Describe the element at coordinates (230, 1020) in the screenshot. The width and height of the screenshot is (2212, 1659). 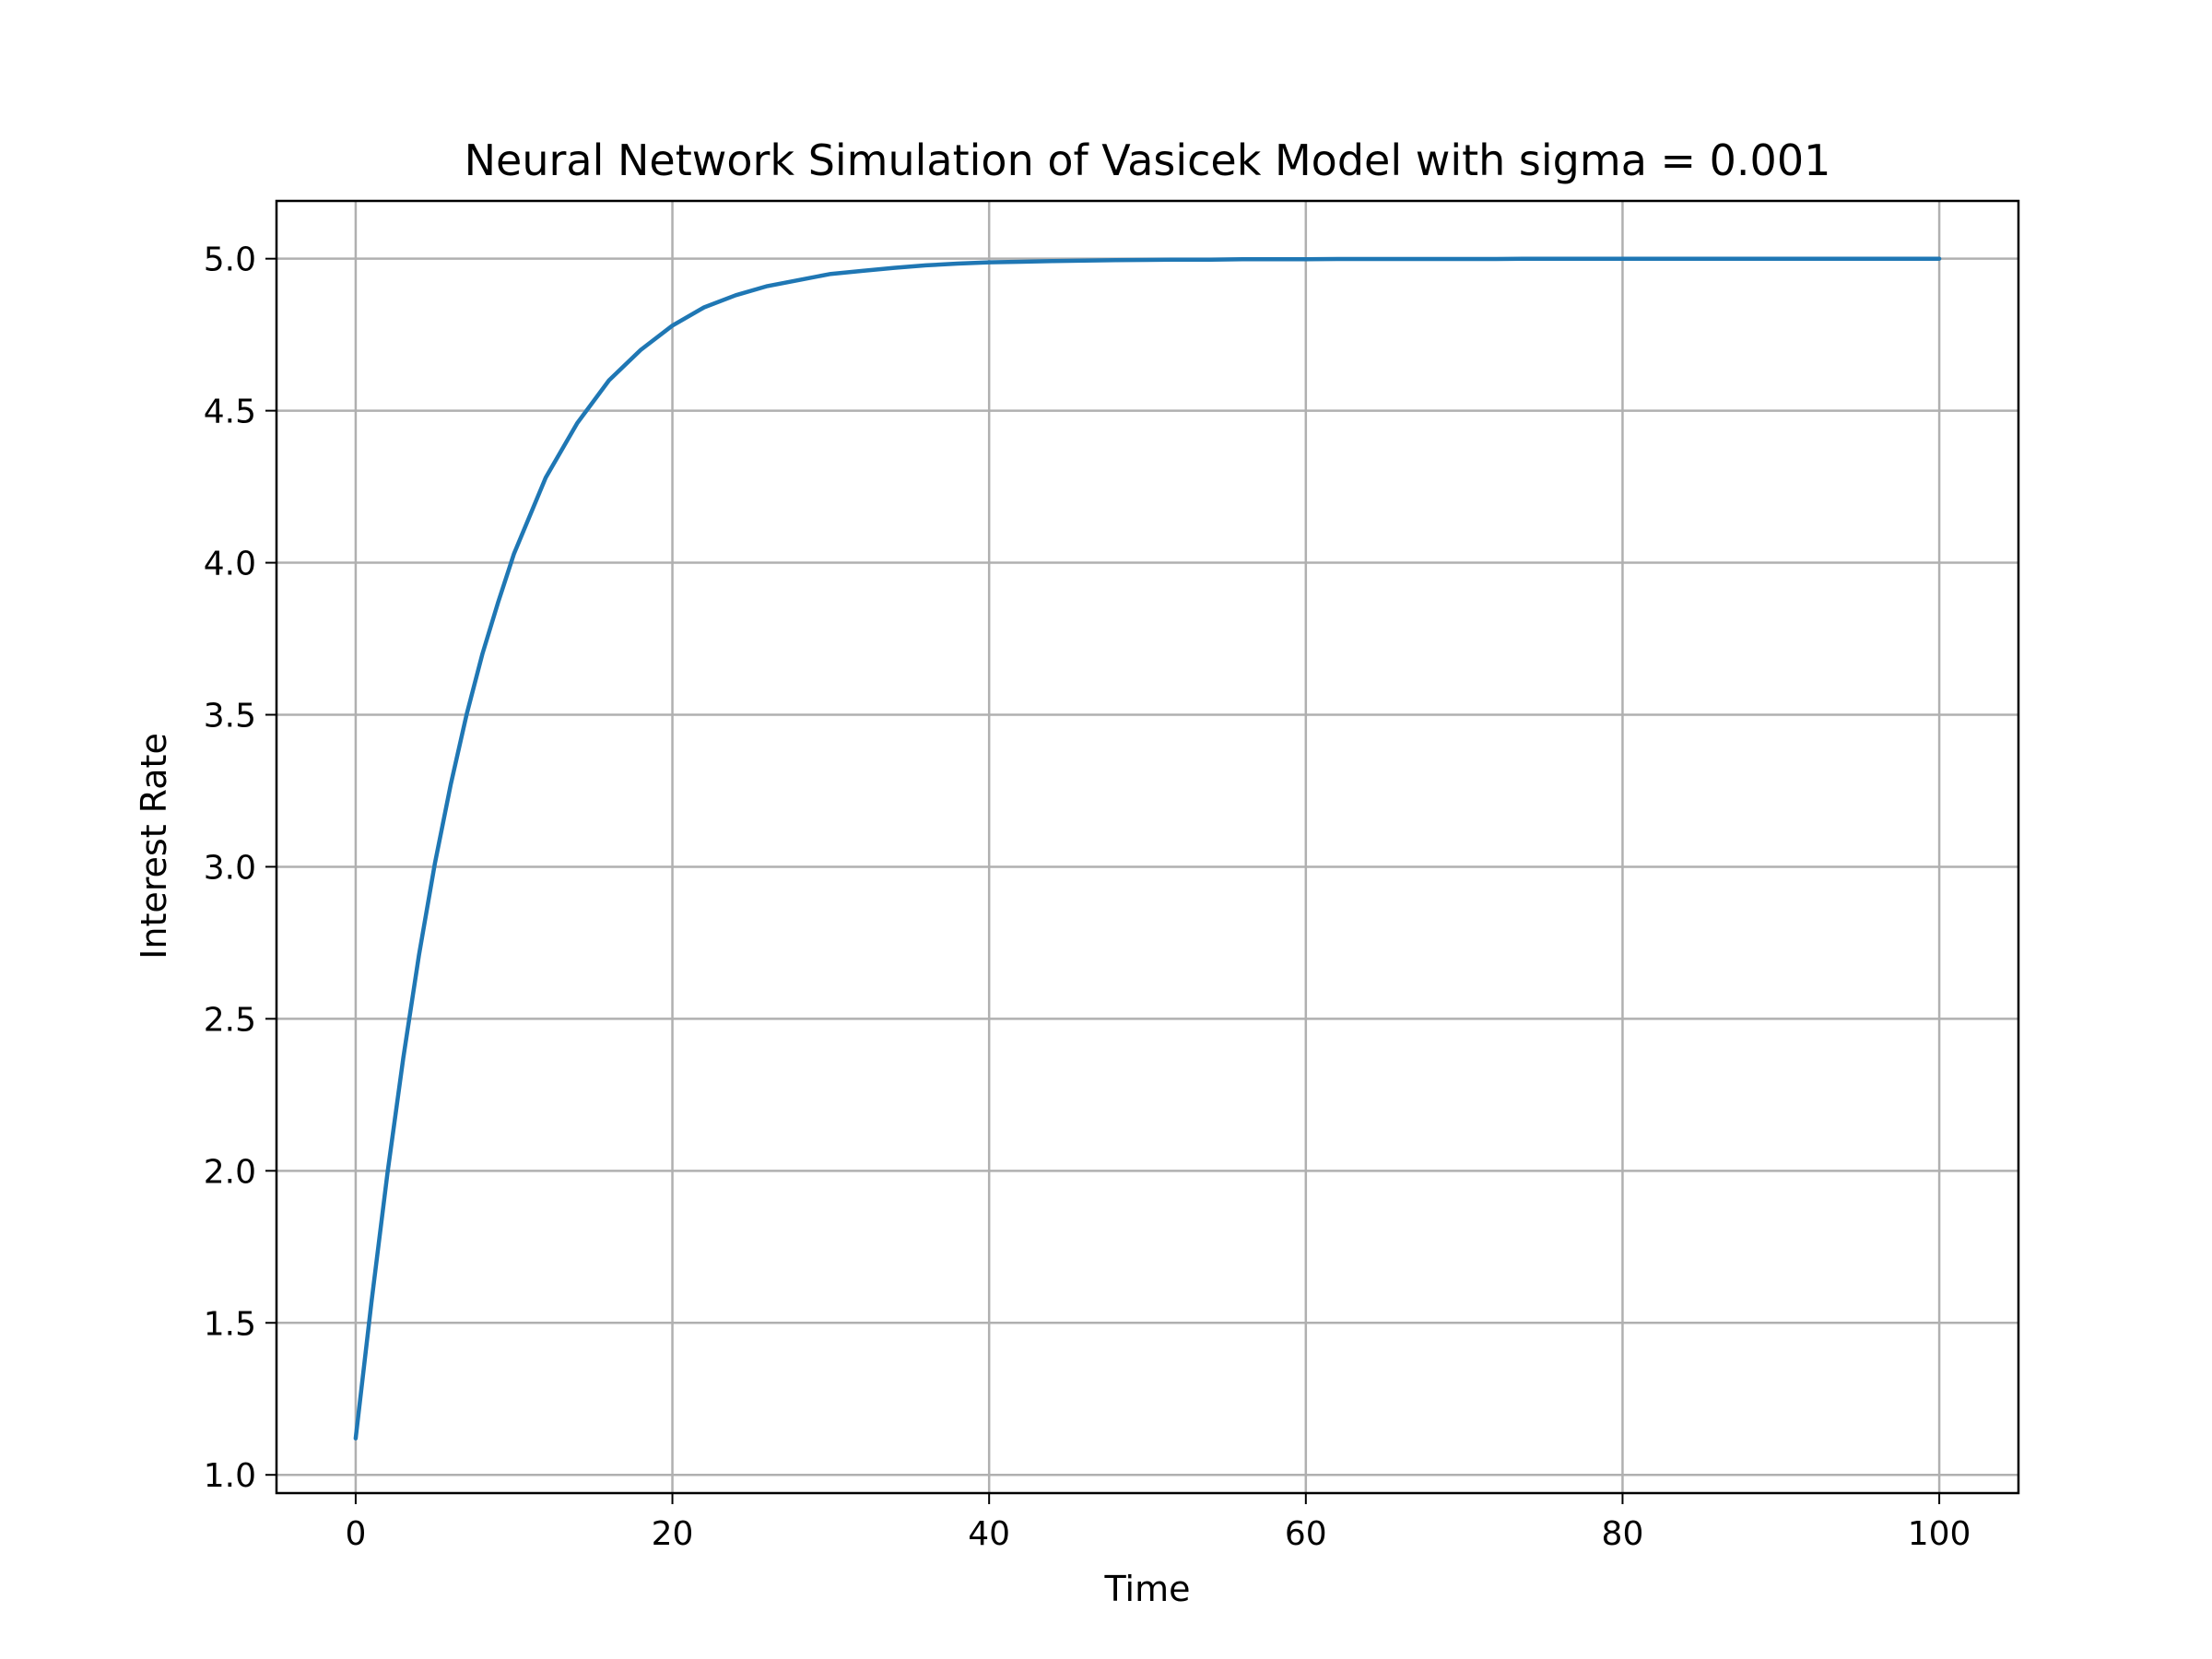
I see `y-tick-label: 2.5` at that location.